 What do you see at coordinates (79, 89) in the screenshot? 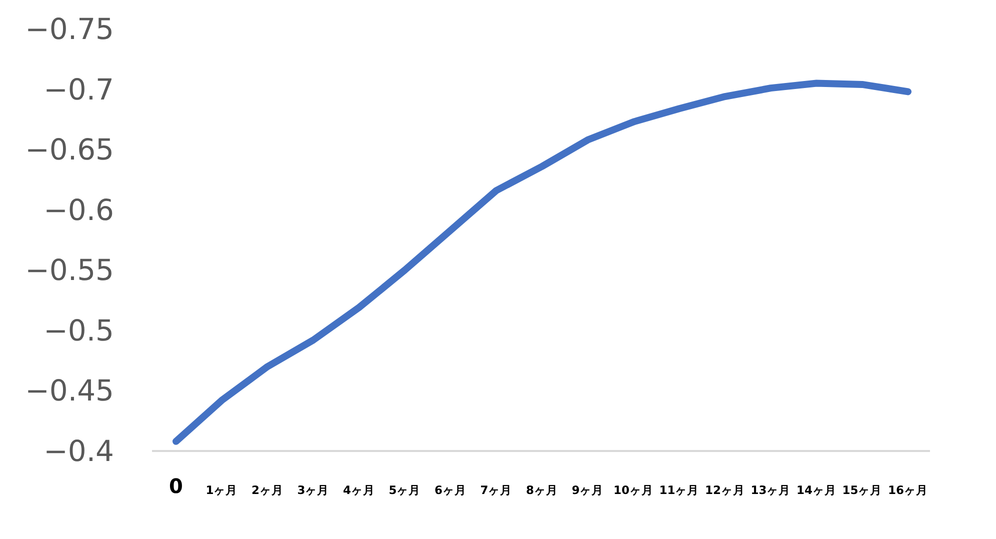
I see `y-tick-label: −0.7` at bounding box center [79, 89].